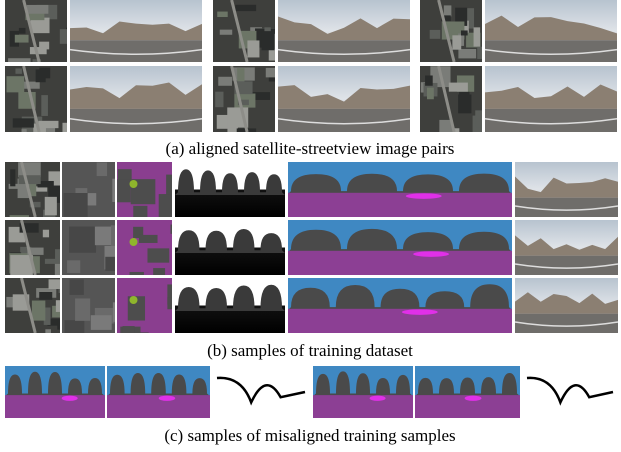 This screenshot has height=452, width=621. I want to click on seg-map, so click(144, 247).